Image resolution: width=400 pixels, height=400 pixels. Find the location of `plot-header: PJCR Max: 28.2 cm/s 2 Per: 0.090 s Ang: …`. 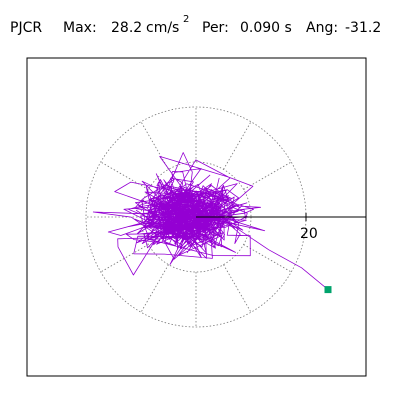

plot-header: PJCR Max: 28.2 cm/s 2 Per: 0.090 s Ang: … is located at coordinates (200, 21).